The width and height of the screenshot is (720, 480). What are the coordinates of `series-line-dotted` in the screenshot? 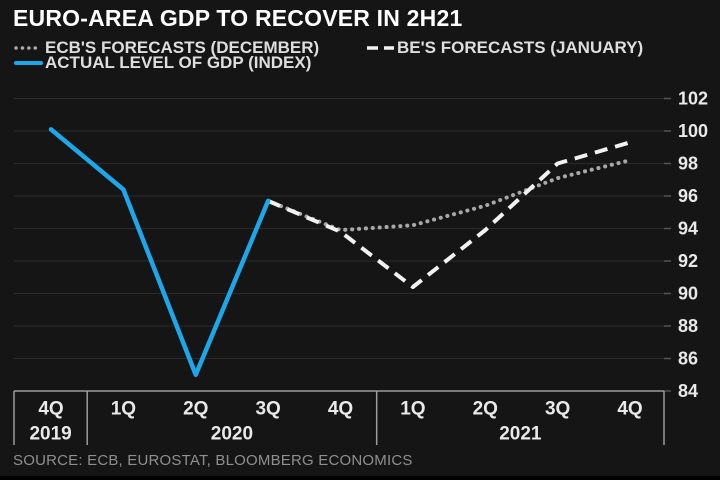 It's located at (449, 195).